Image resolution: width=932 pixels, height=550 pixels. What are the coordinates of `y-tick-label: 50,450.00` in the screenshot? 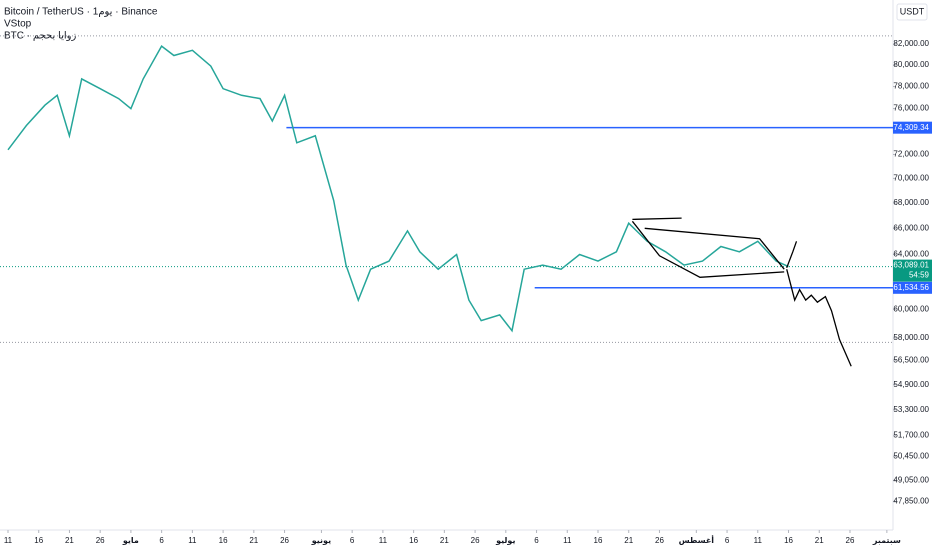 It's located at (911, 456).